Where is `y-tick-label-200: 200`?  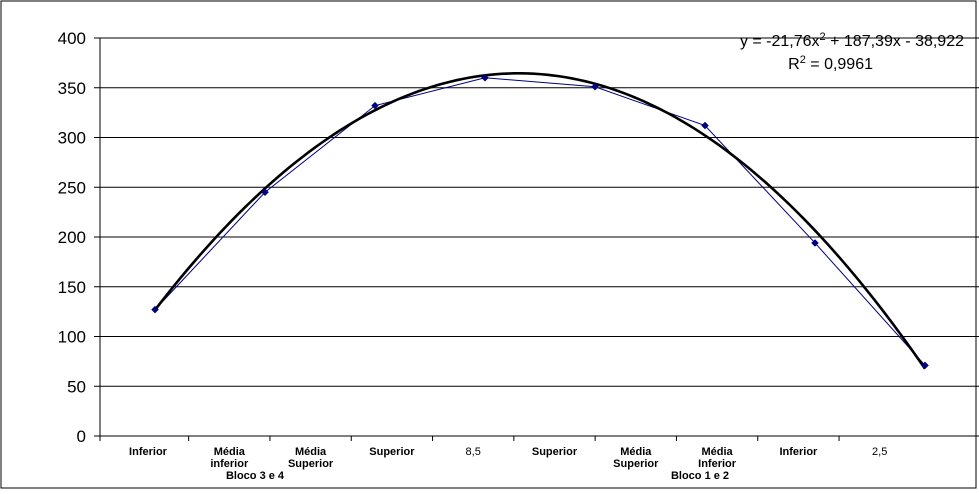
y-tick-label-200: 200 is located at coordinates (72, 237).